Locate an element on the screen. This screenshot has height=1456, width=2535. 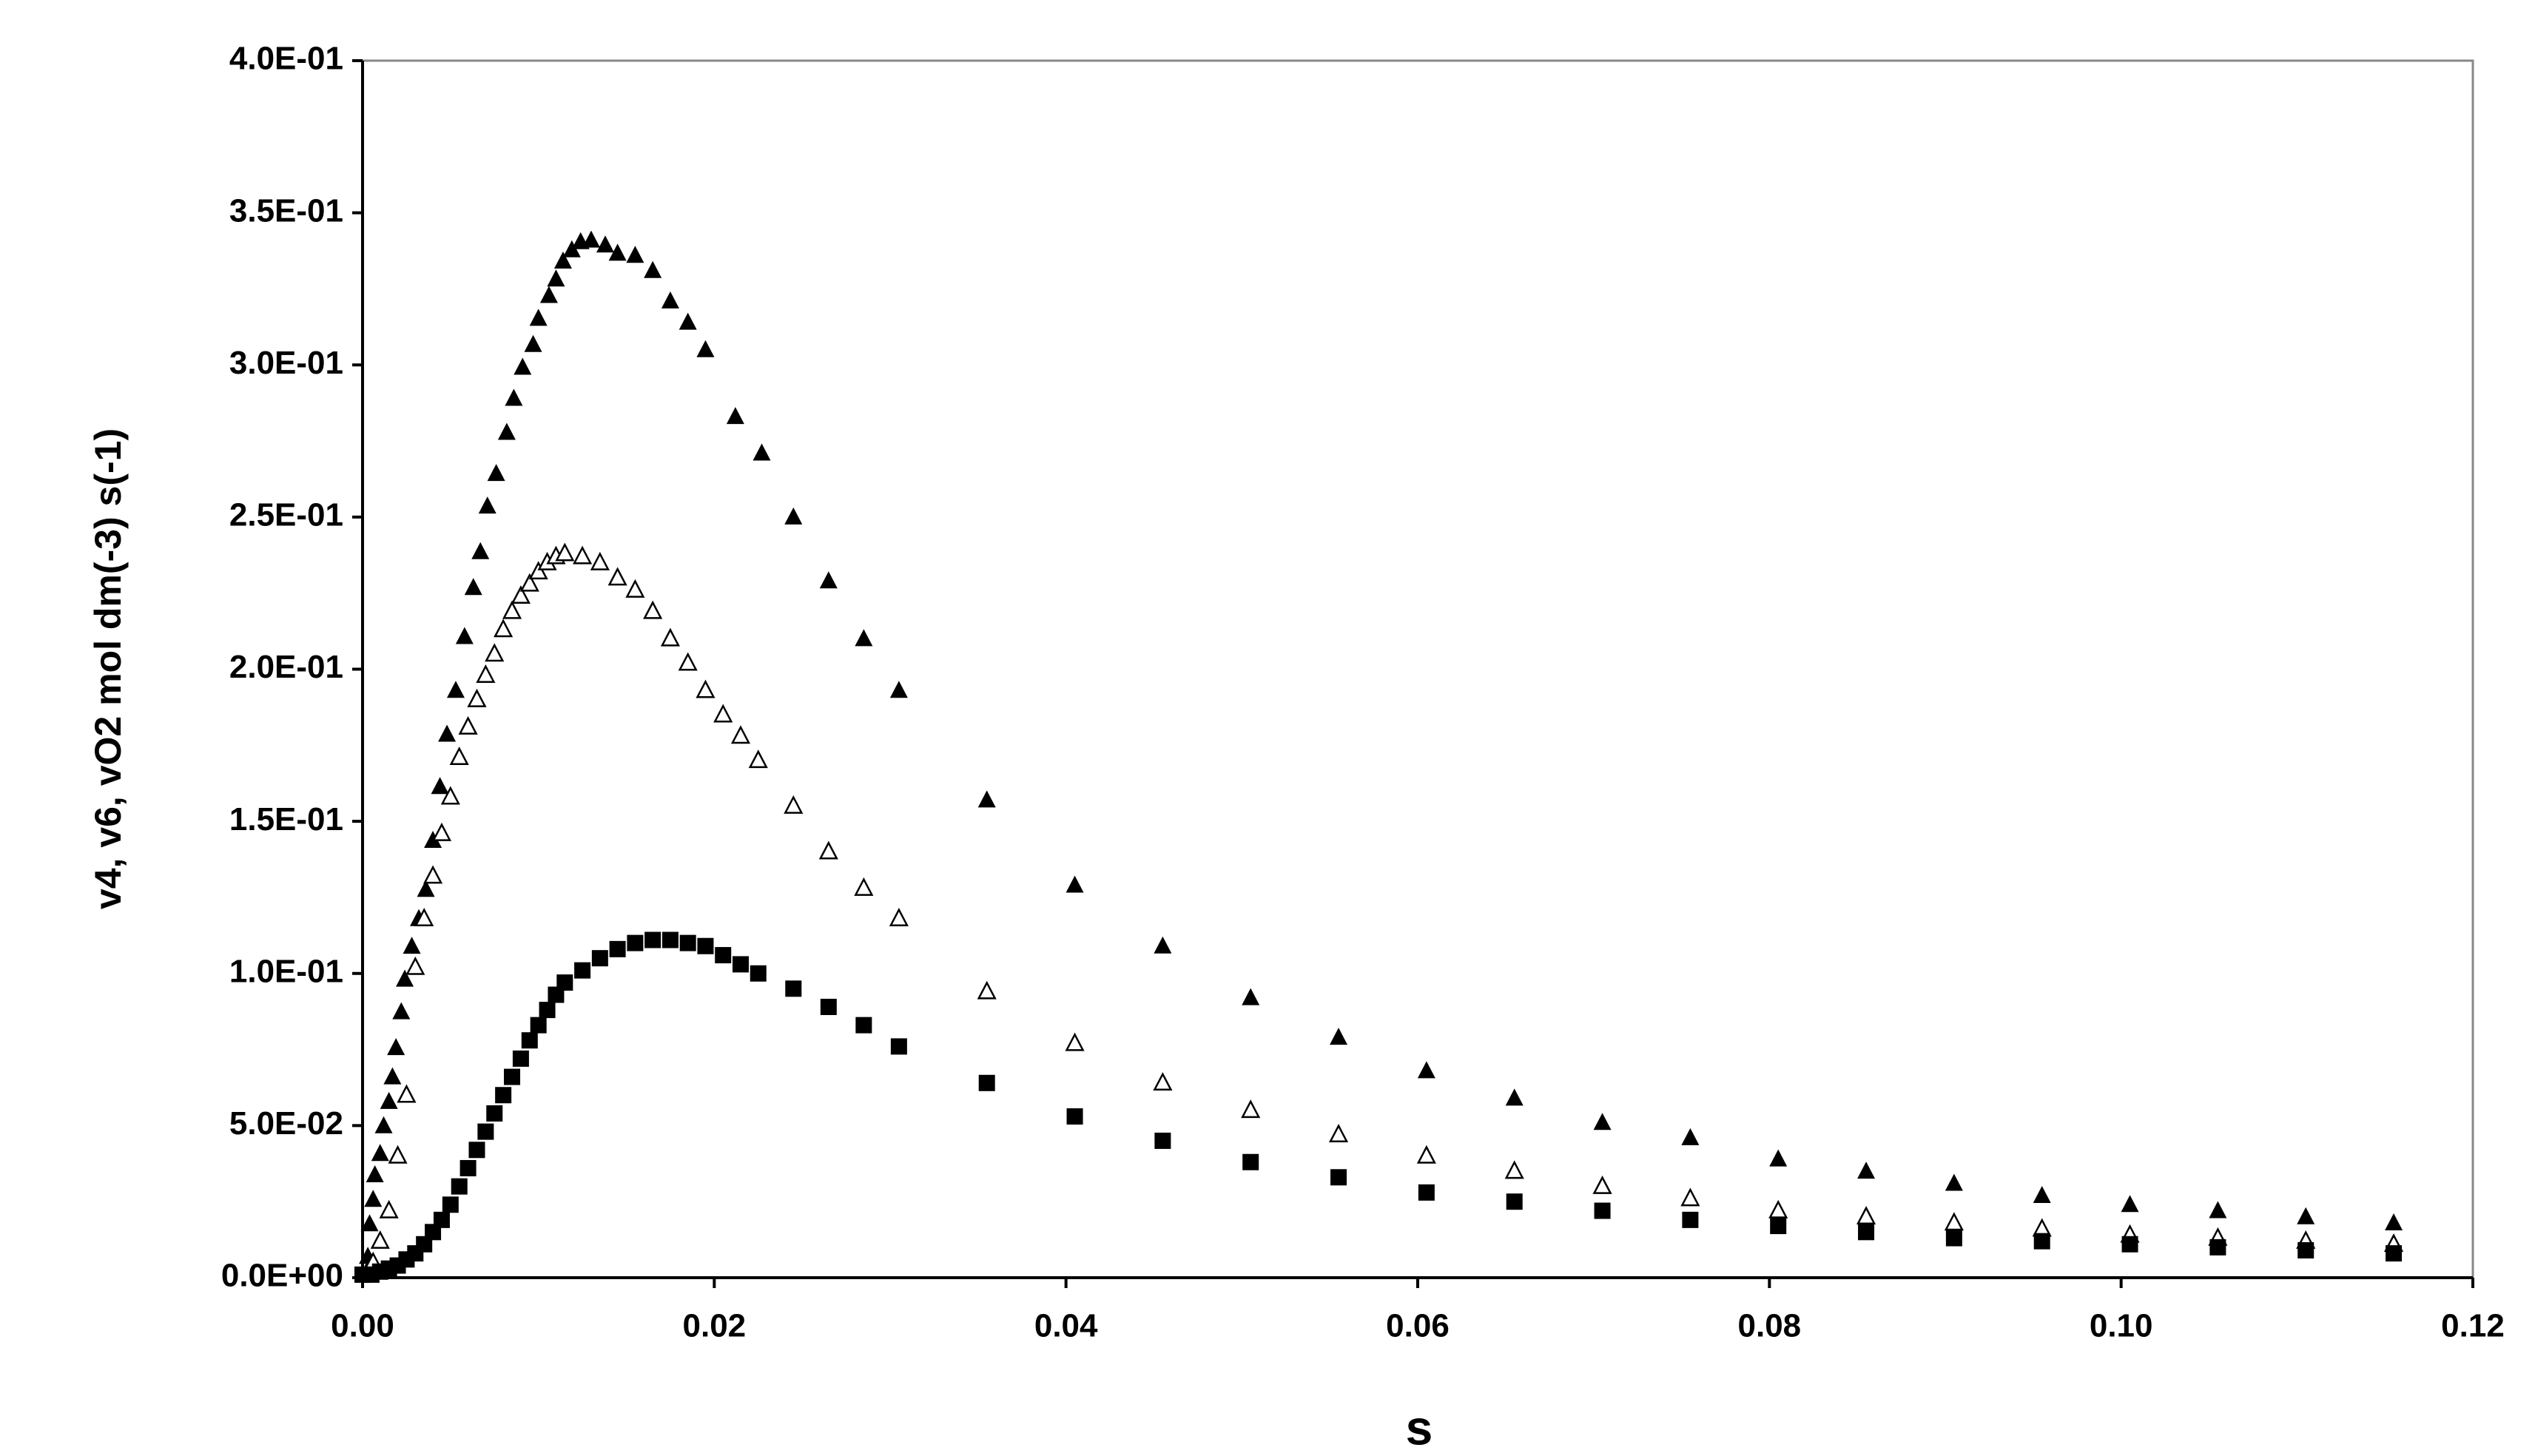
y-tick-label: 0.0E+00 is located at coordinates (282, 1276).